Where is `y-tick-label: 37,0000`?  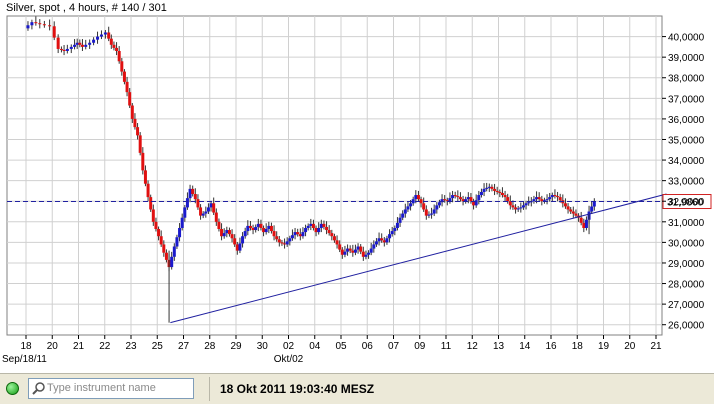 y-tick-label: 37,0000 is located at coordinates (686, 99).